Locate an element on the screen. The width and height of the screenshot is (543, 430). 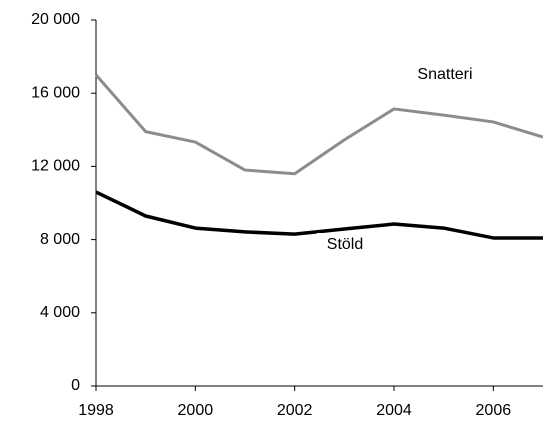
series-line is located at coordinates (319, 215).